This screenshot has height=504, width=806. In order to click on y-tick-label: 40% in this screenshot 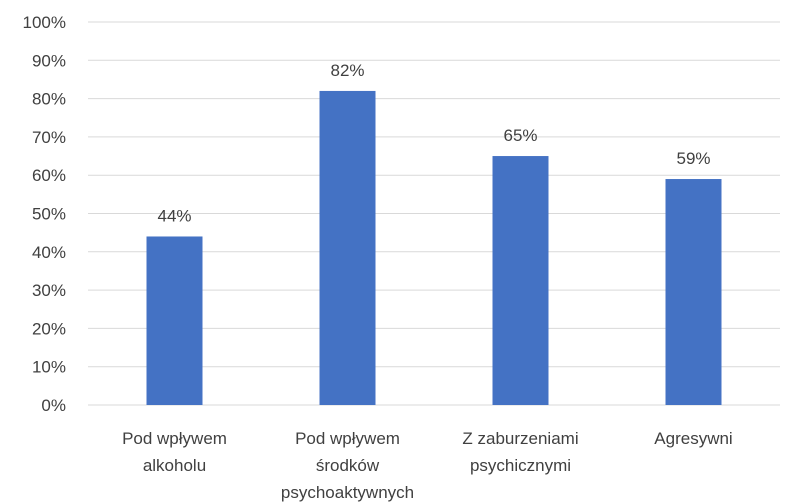, I will do `click(49, 252)`.